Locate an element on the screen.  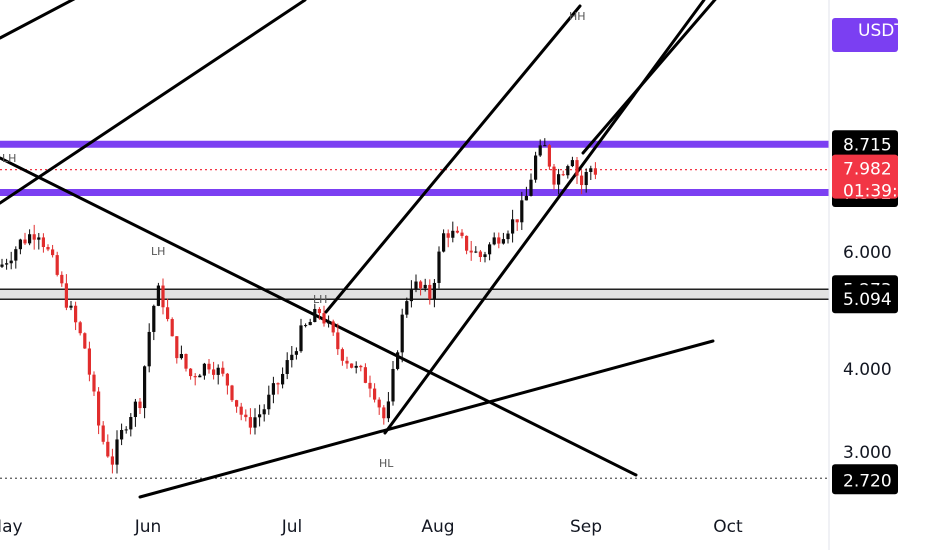
annotation-4: HH is located at coordinates (577, 16).